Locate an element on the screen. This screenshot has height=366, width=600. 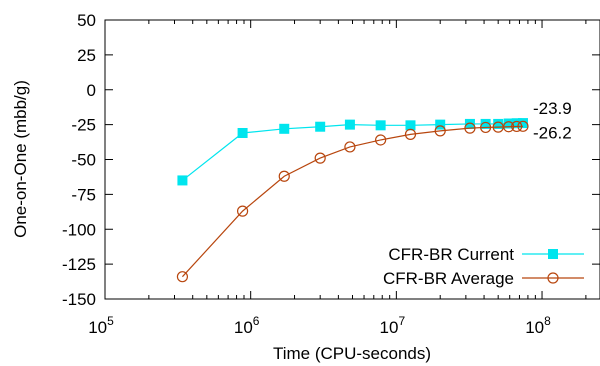
x-tick-label: 10⁶ is located at coordinates (247, 325).